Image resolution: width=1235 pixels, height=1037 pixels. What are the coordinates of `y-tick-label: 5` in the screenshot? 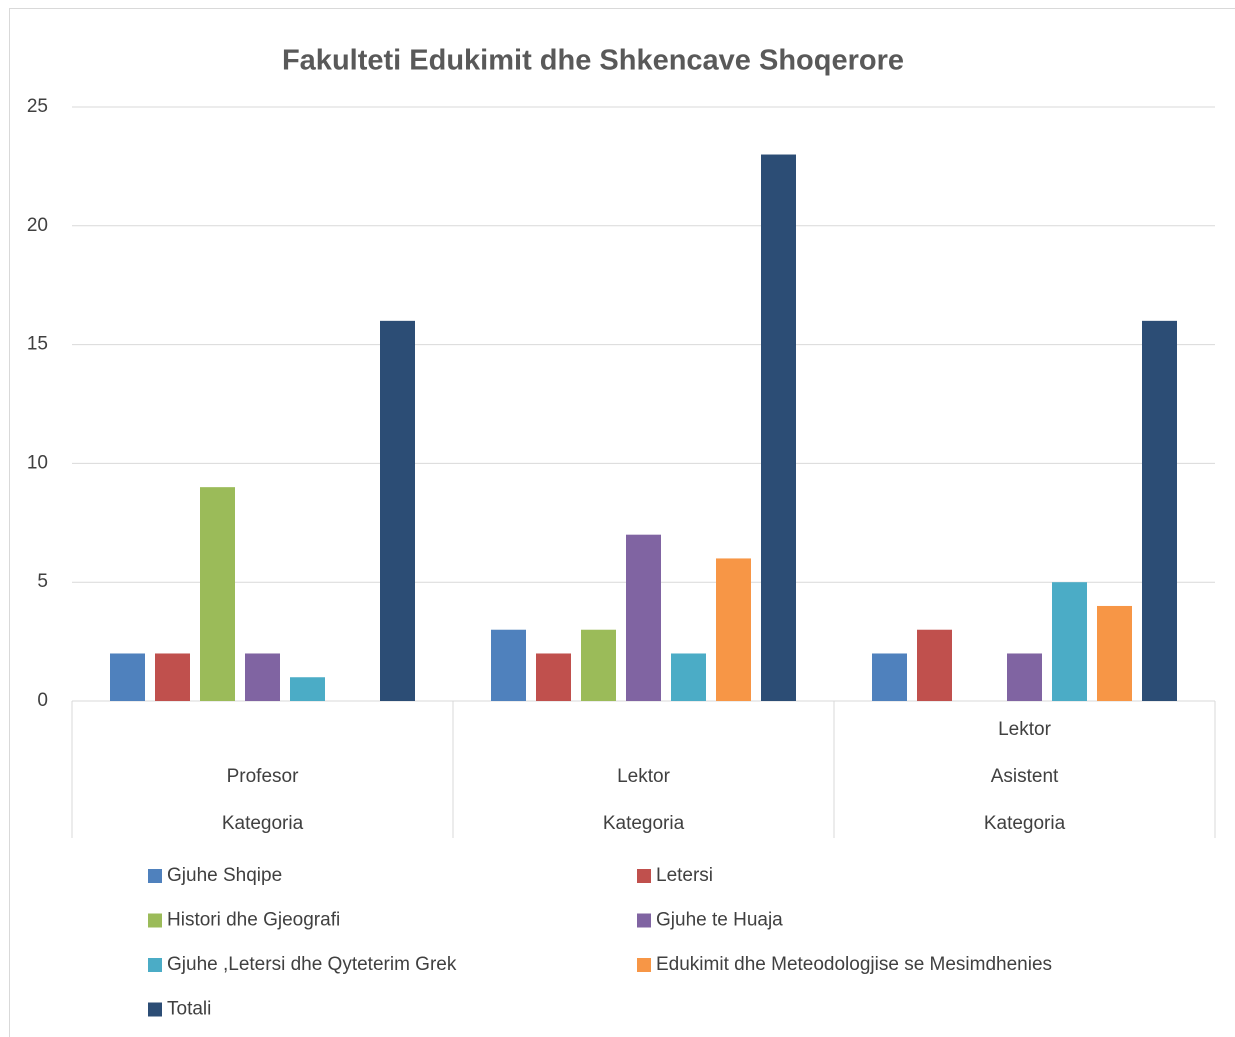 It's located at (42, 581).